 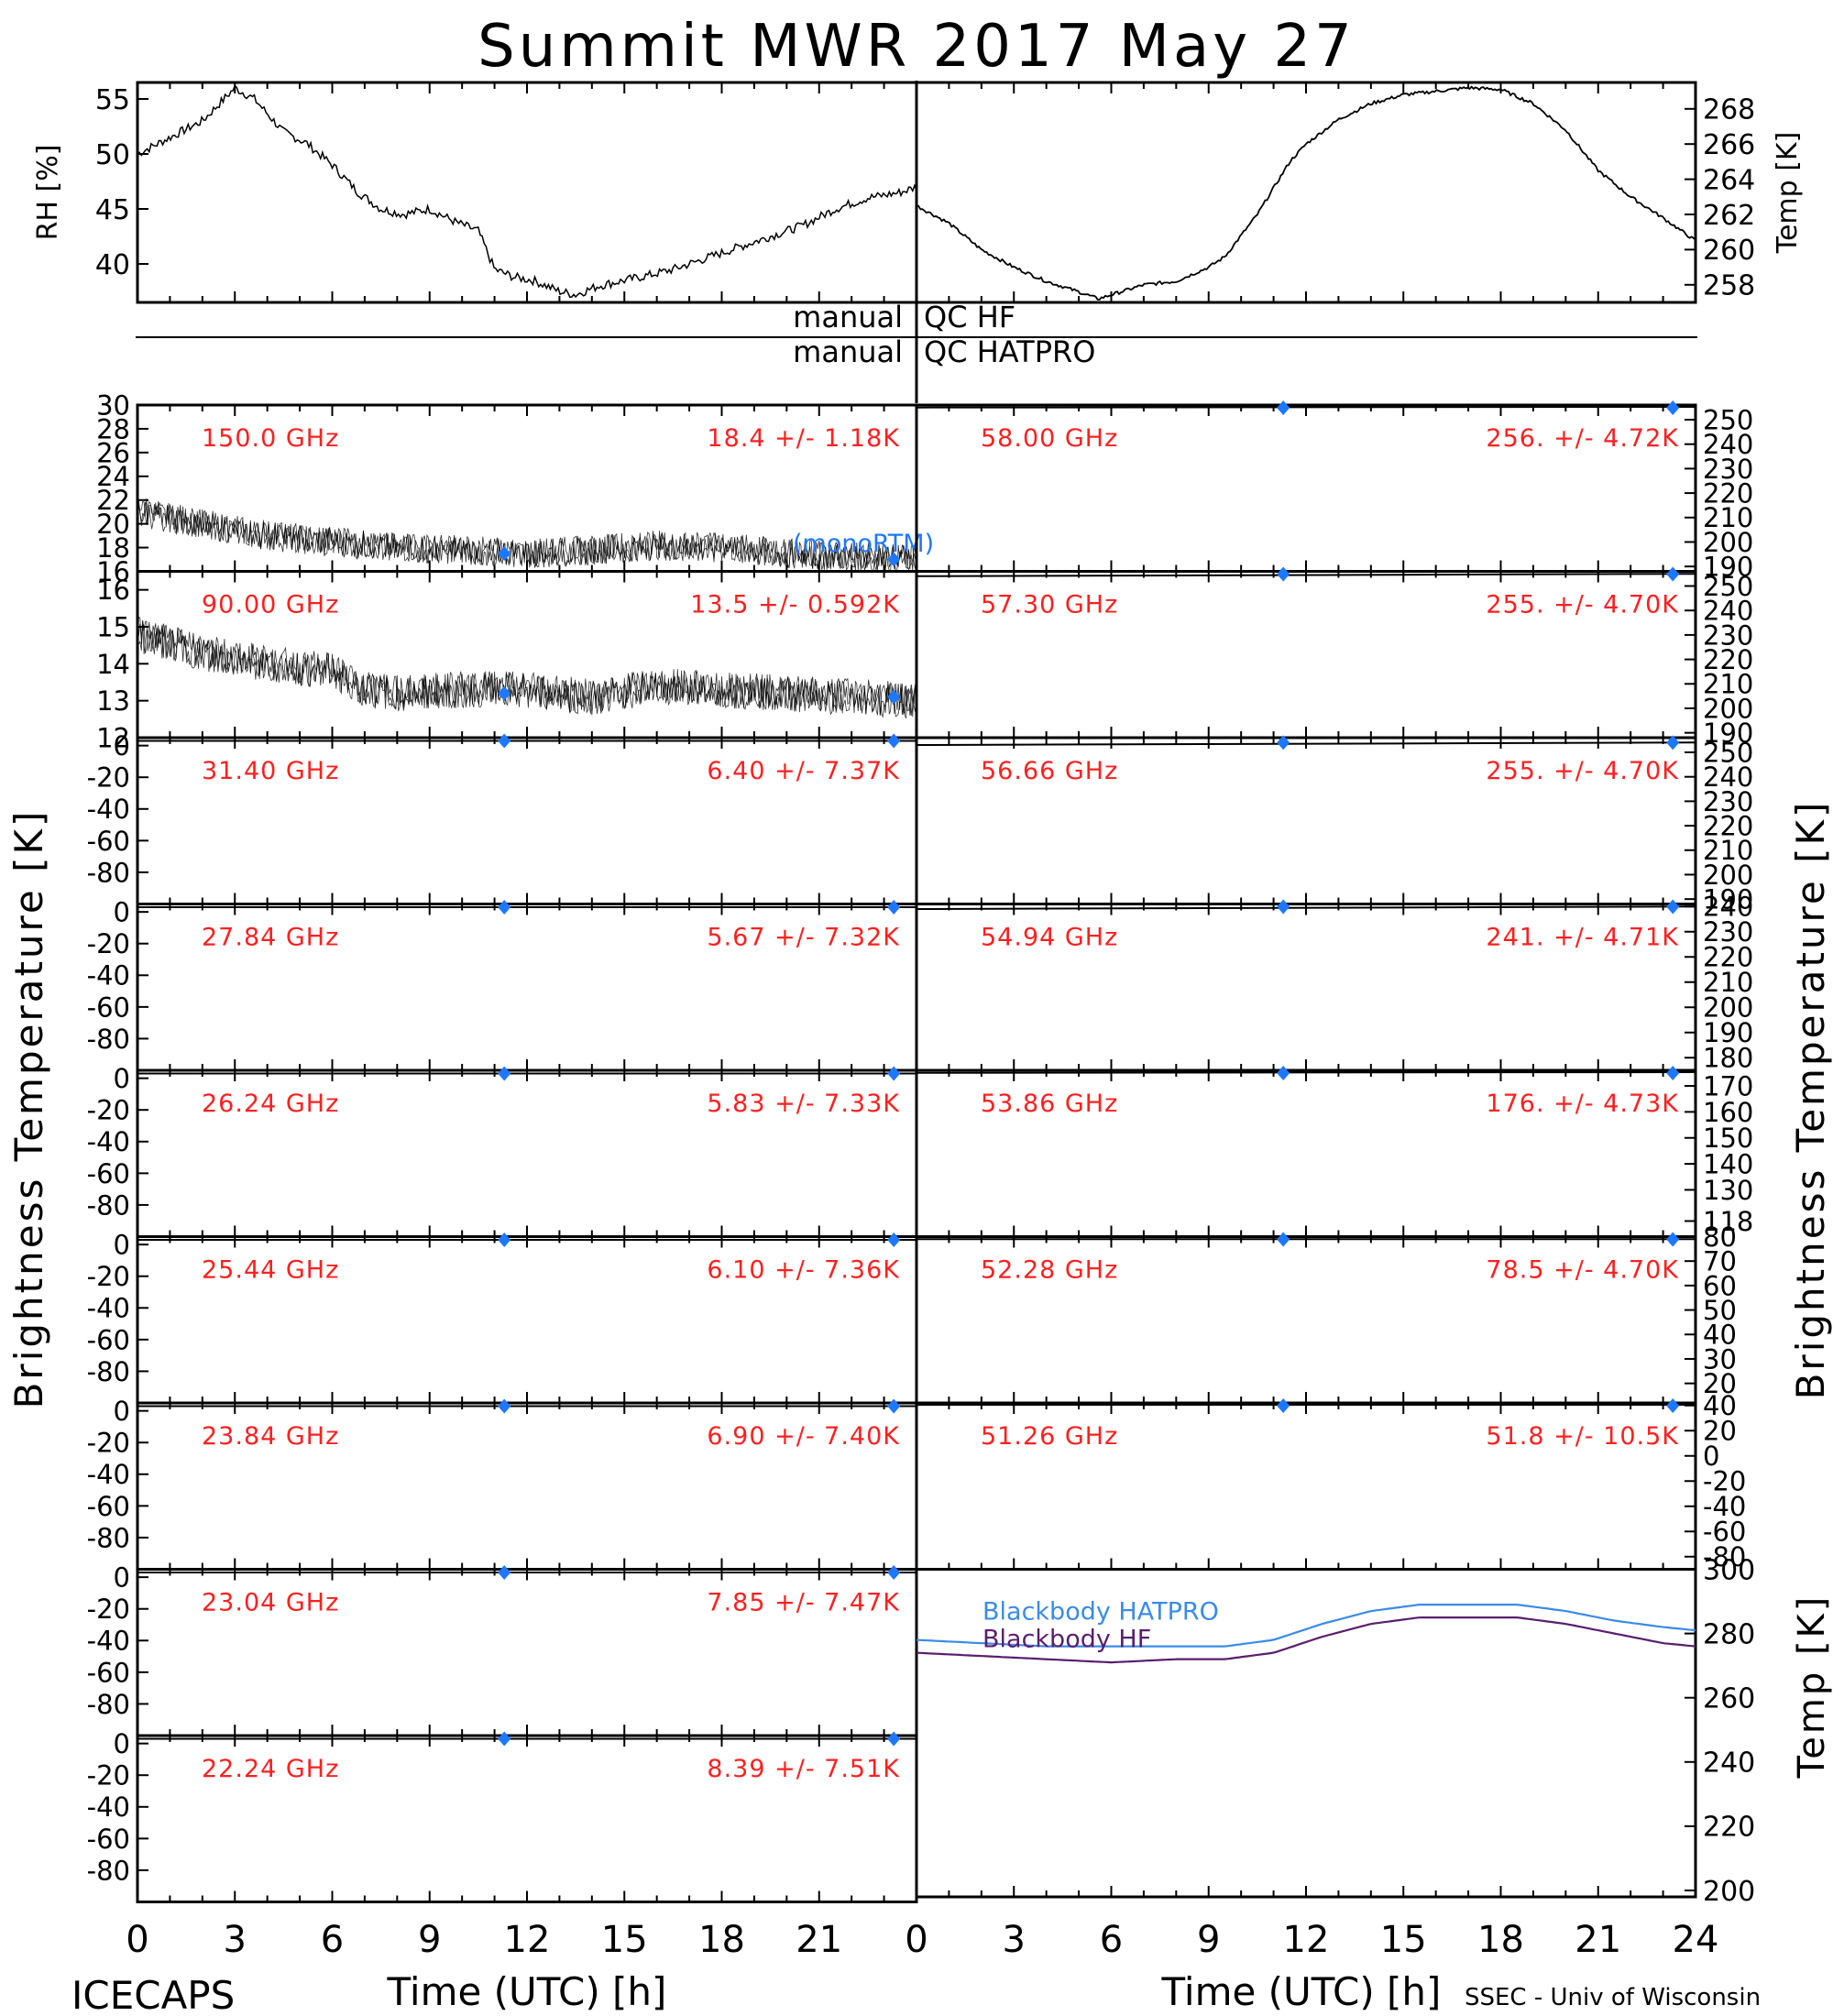 I want to click on ch2384-stat-label: 6.90 +/- 7.40K, so click(x=803, y=1436).